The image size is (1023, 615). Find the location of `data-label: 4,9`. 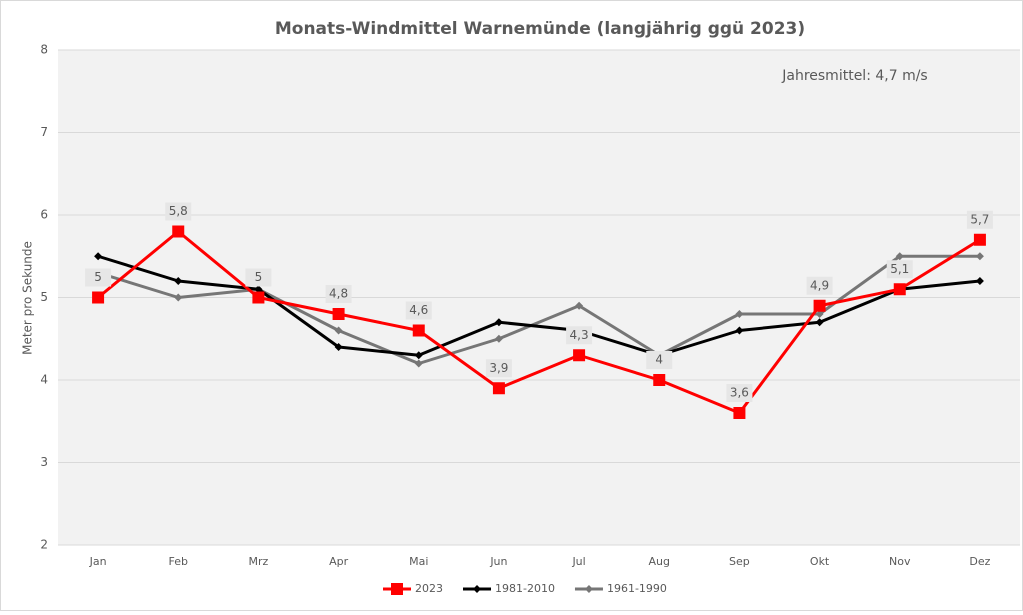

data-label: 4,9 is located at coordinates (819, 285).